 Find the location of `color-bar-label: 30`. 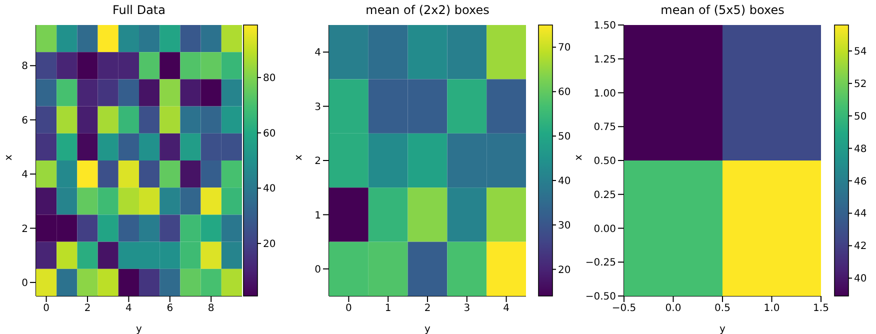

color-bar-label: 30 is located at coordinates (564, 226).